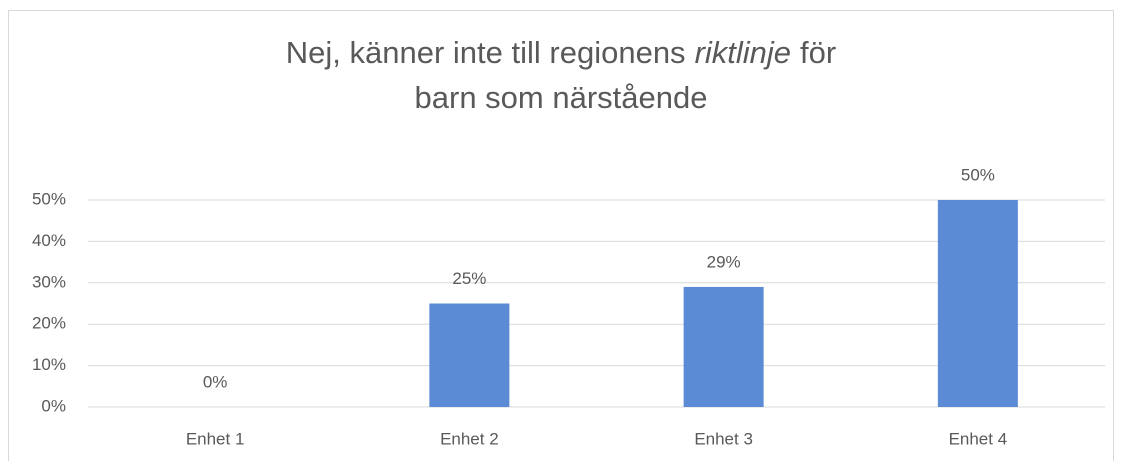 The image size is (1122, 461). Describe the element at coordinates (978, 438) in the screenshot. I see `x-tick-label: Enhet 4` at that location.